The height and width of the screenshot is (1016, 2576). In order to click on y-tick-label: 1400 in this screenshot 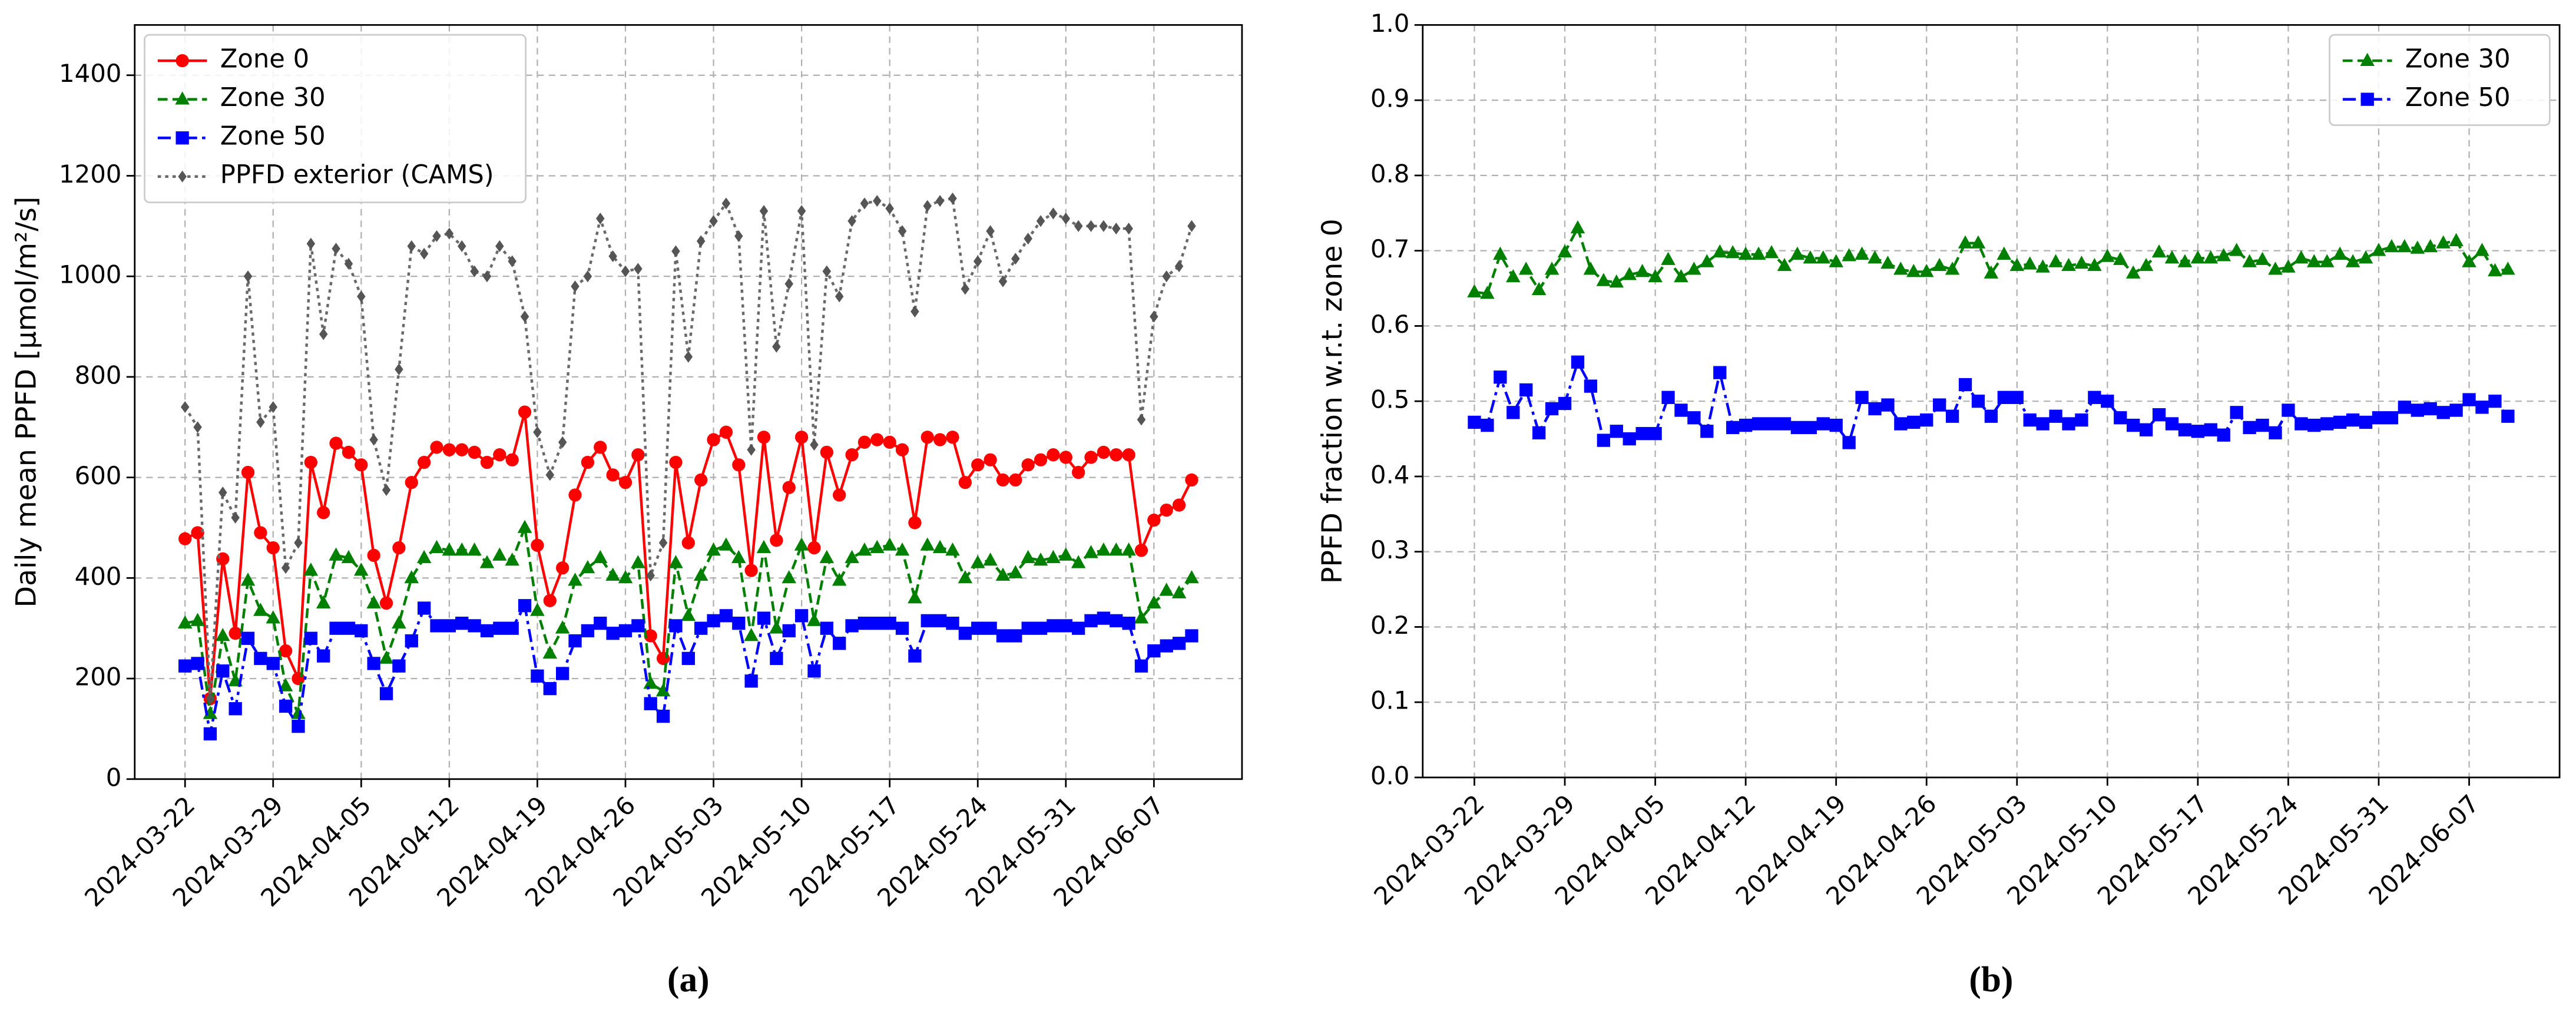, I will do `click(90, 73)`.